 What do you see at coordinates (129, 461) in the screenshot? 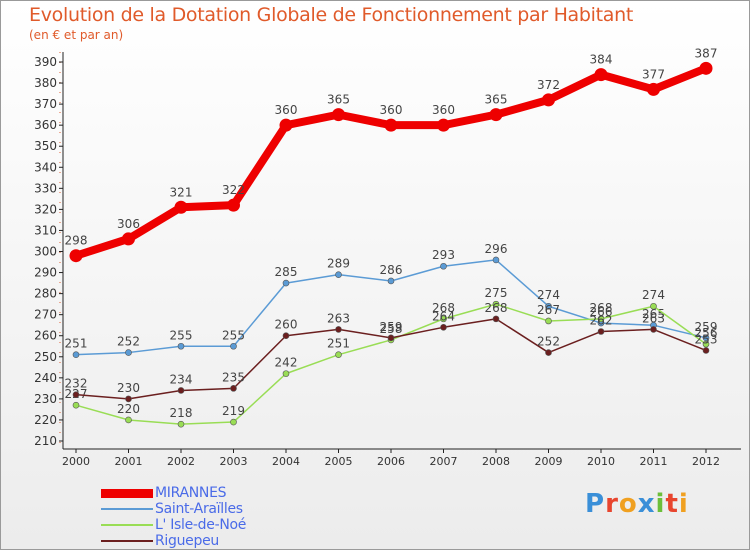
I see `x-tick-label: 2001` at bounding box center [129, 461].